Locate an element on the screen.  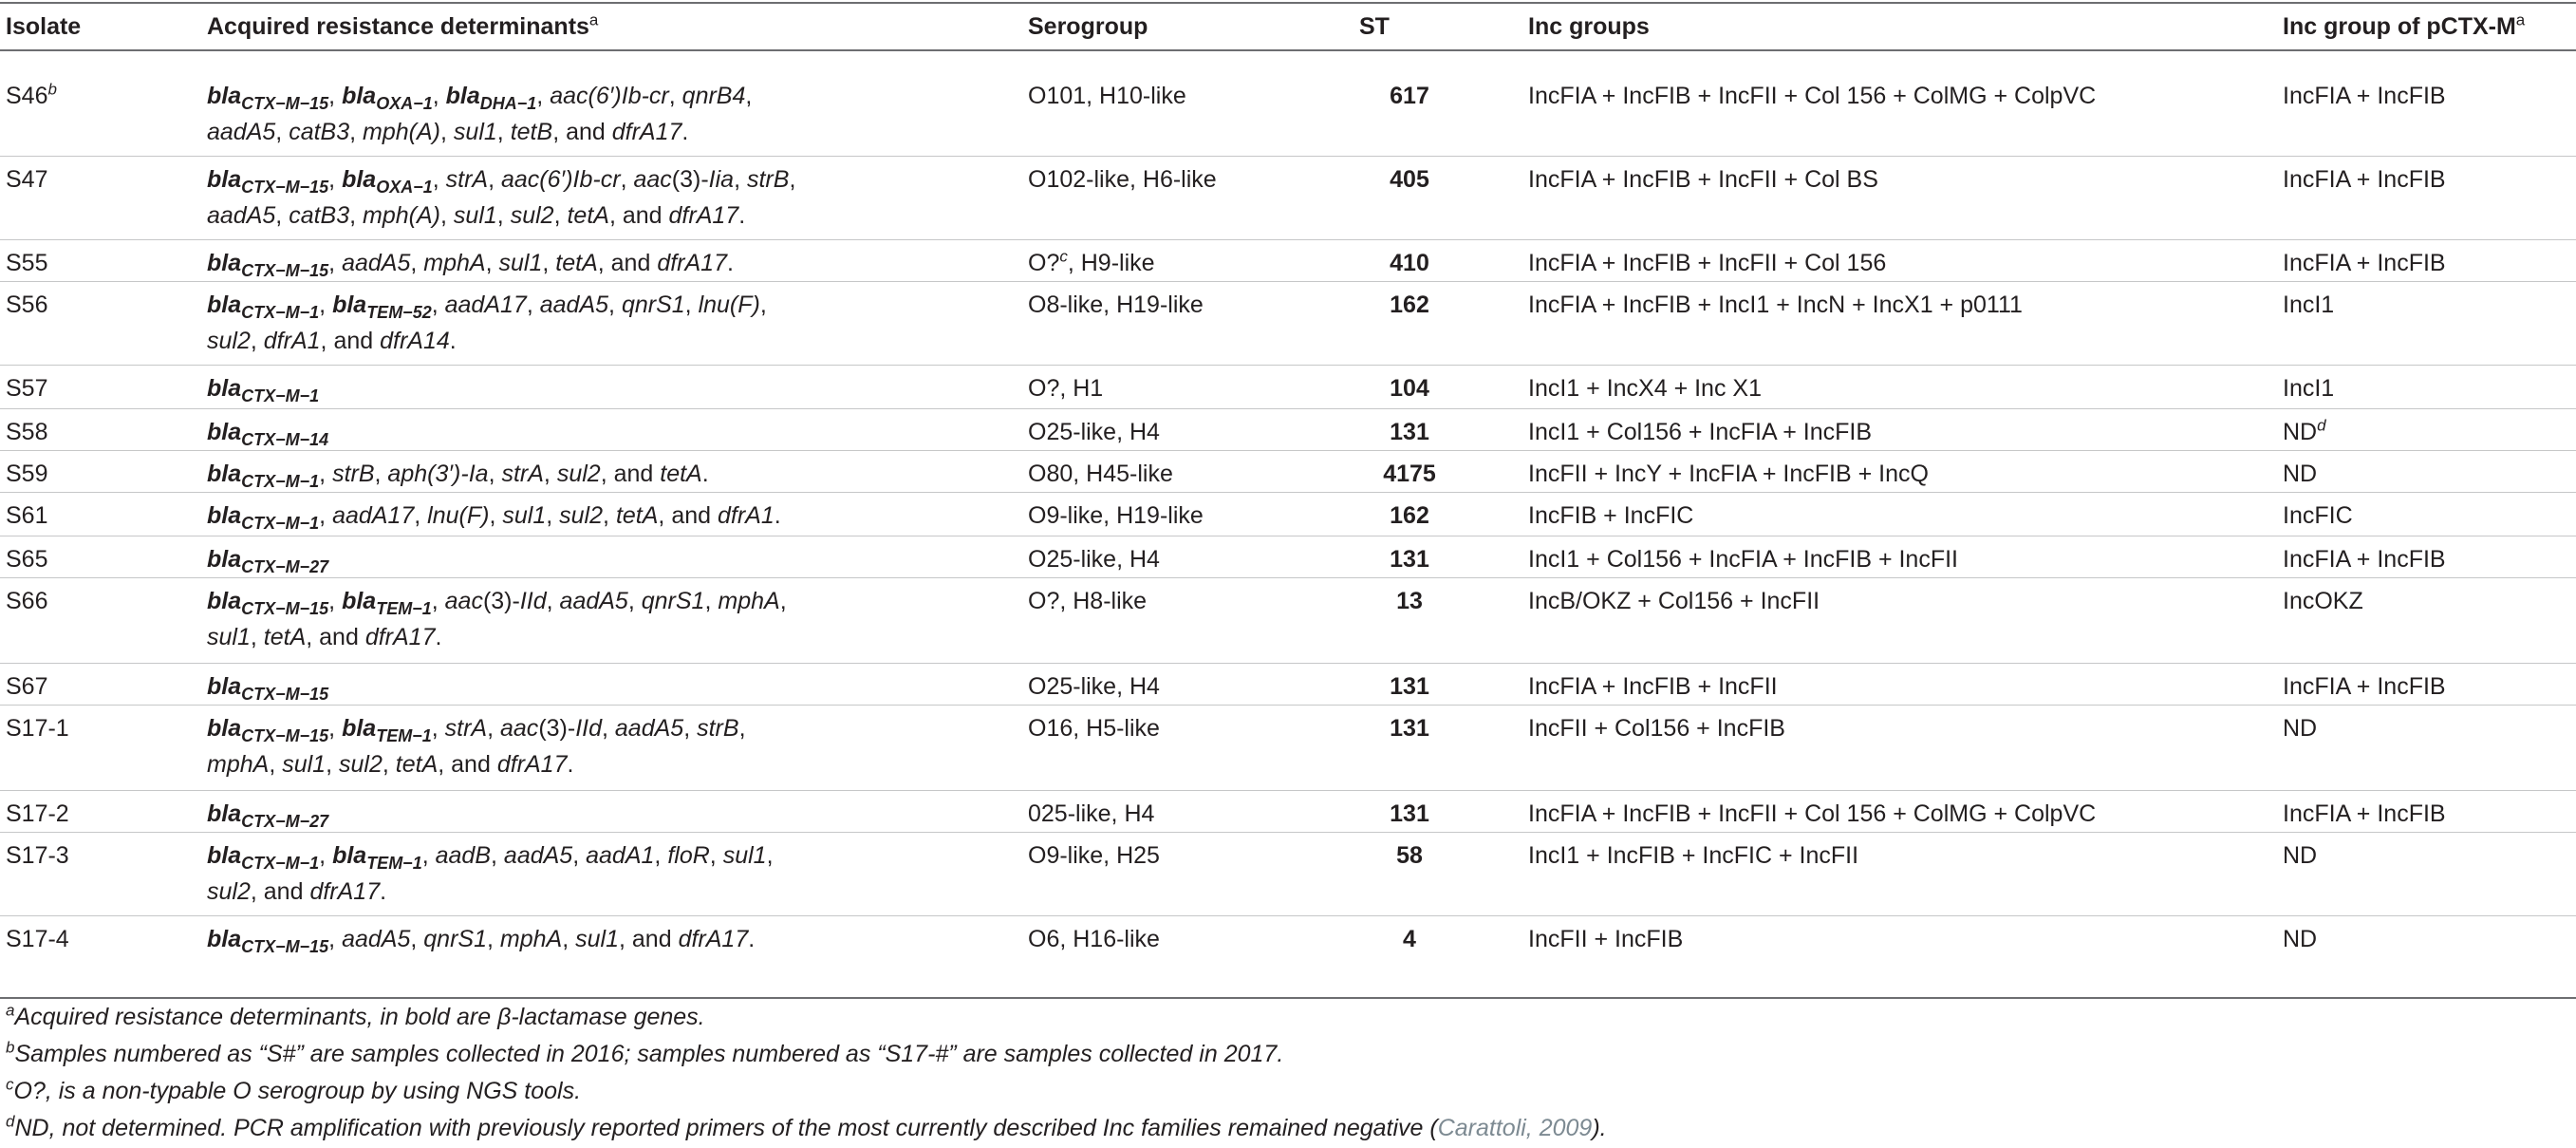
isolate-label: S57 is located at coordinates (27, 388).